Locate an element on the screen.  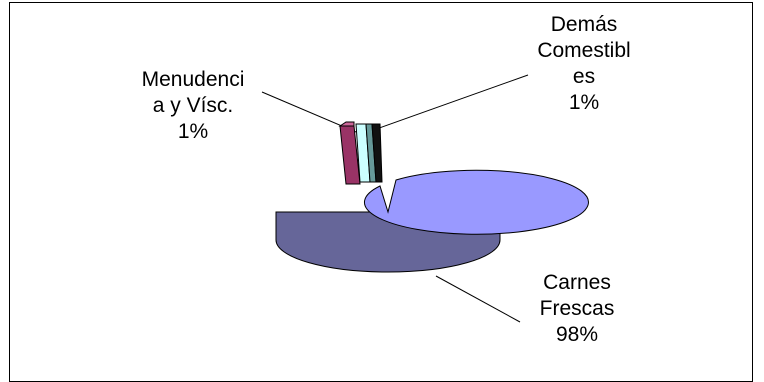
leader-line-demas is located at coordinates (448, 103).